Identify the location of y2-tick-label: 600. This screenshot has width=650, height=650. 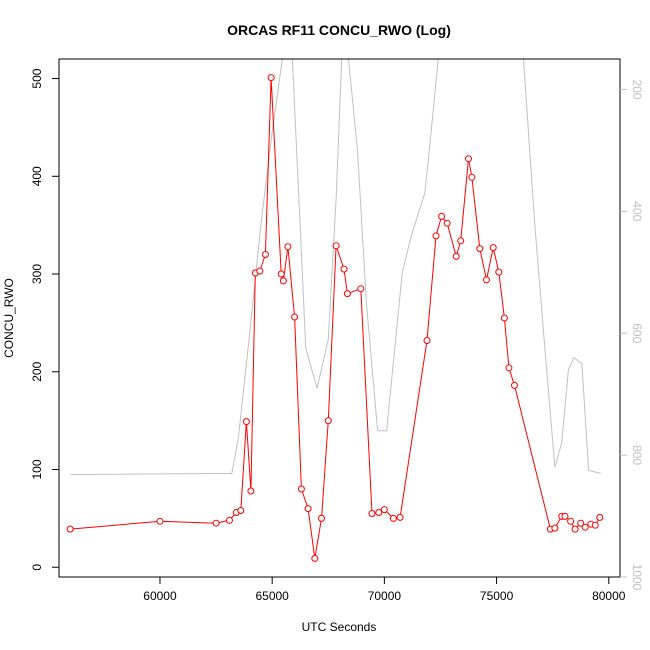
(637, 333).